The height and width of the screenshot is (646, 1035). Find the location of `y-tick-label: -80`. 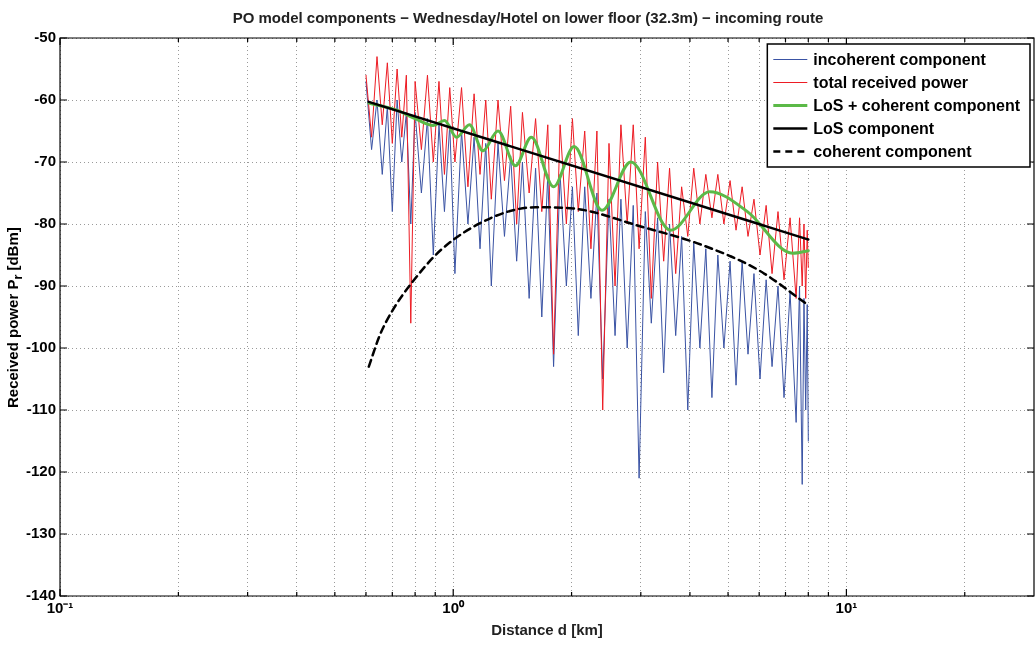

y-tick-label: -80 is located at coordinates (45, 223).